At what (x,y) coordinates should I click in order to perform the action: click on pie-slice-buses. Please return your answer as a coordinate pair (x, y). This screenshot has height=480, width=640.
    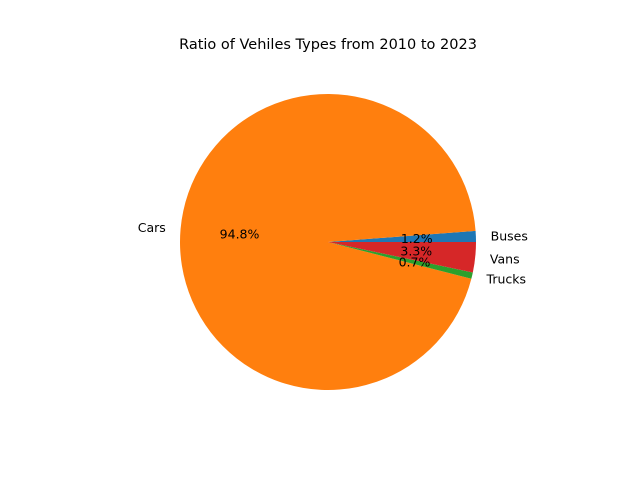
    Looking at the image, I should click on (402, 236).